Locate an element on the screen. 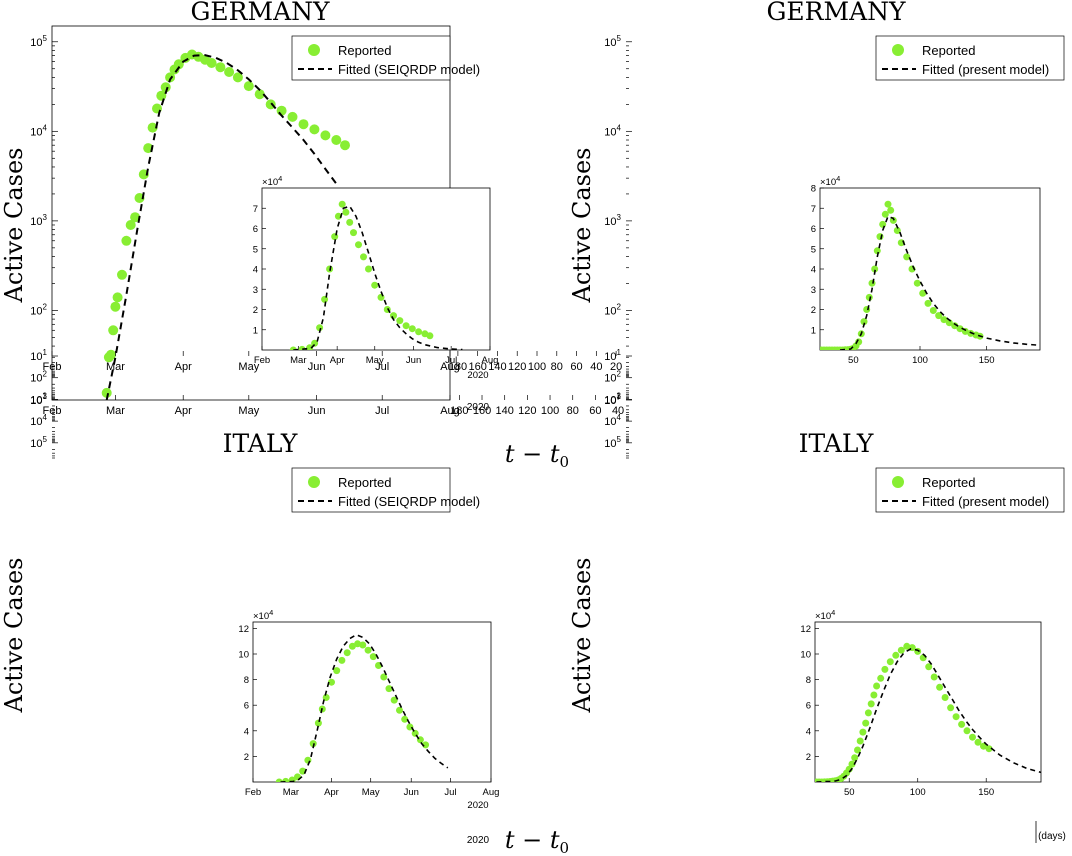  panel1-legend-label: Reported is located at coordinates (364, 50).